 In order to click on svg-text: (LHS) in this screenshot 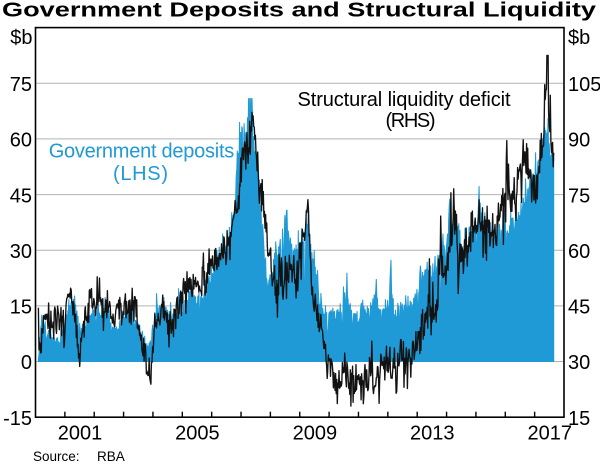, I will do `click(140, 174)`.